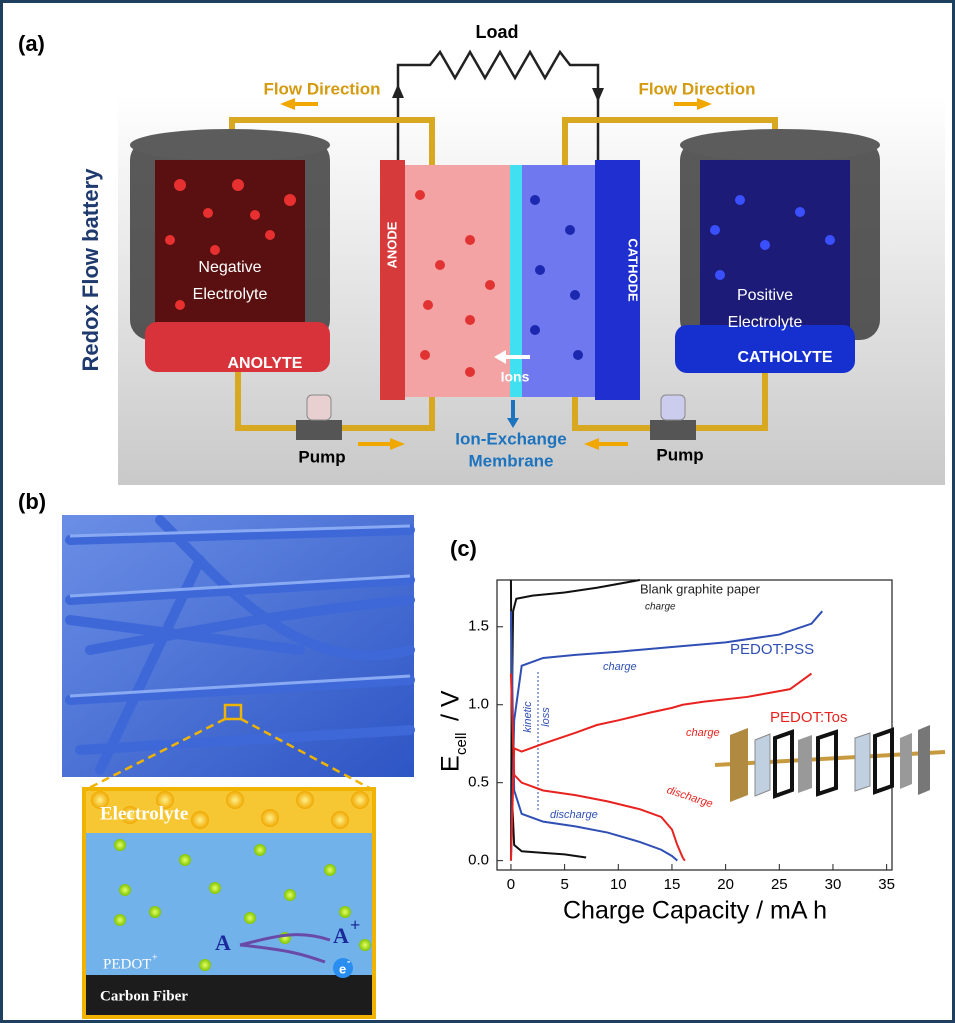 The width and height of the screenshot is (955, 1023). I want to click on layer-label: Electrolyte, so click(144, 813).